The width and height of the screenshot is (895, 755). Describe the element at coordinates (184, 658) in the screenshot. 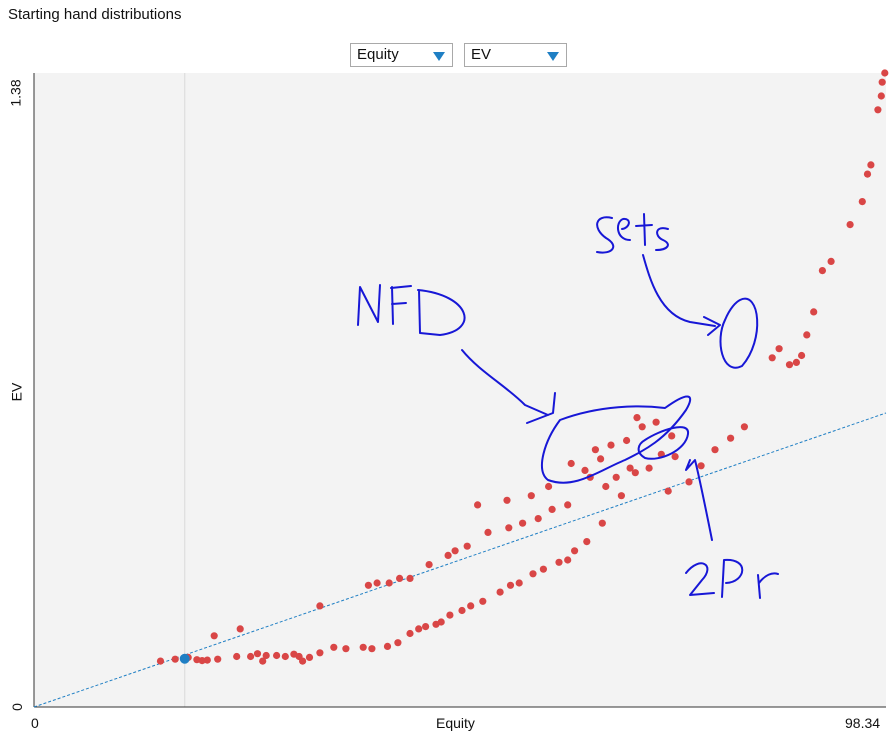

I see `highlight-point` at that location.